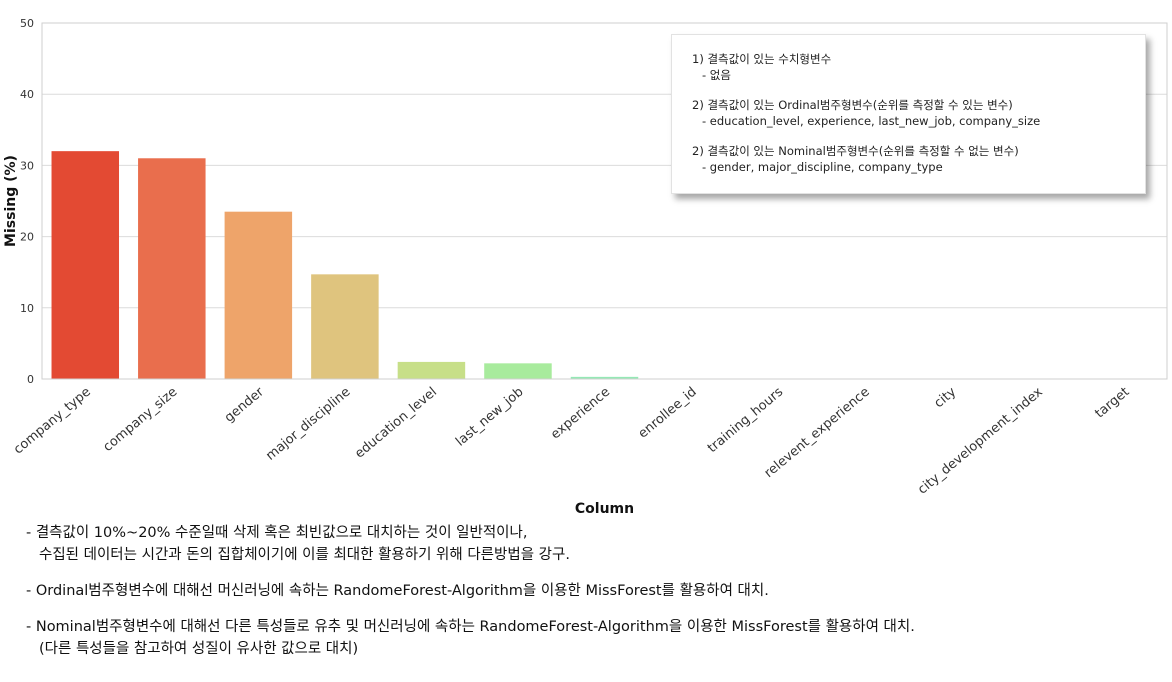 Image resolution: width=1172 pixels, height=682 pixels. What do you see at coordinates (27, 308) in the screenshot?
I see `y-tick-label: 10` at bounding box center [27, 308].